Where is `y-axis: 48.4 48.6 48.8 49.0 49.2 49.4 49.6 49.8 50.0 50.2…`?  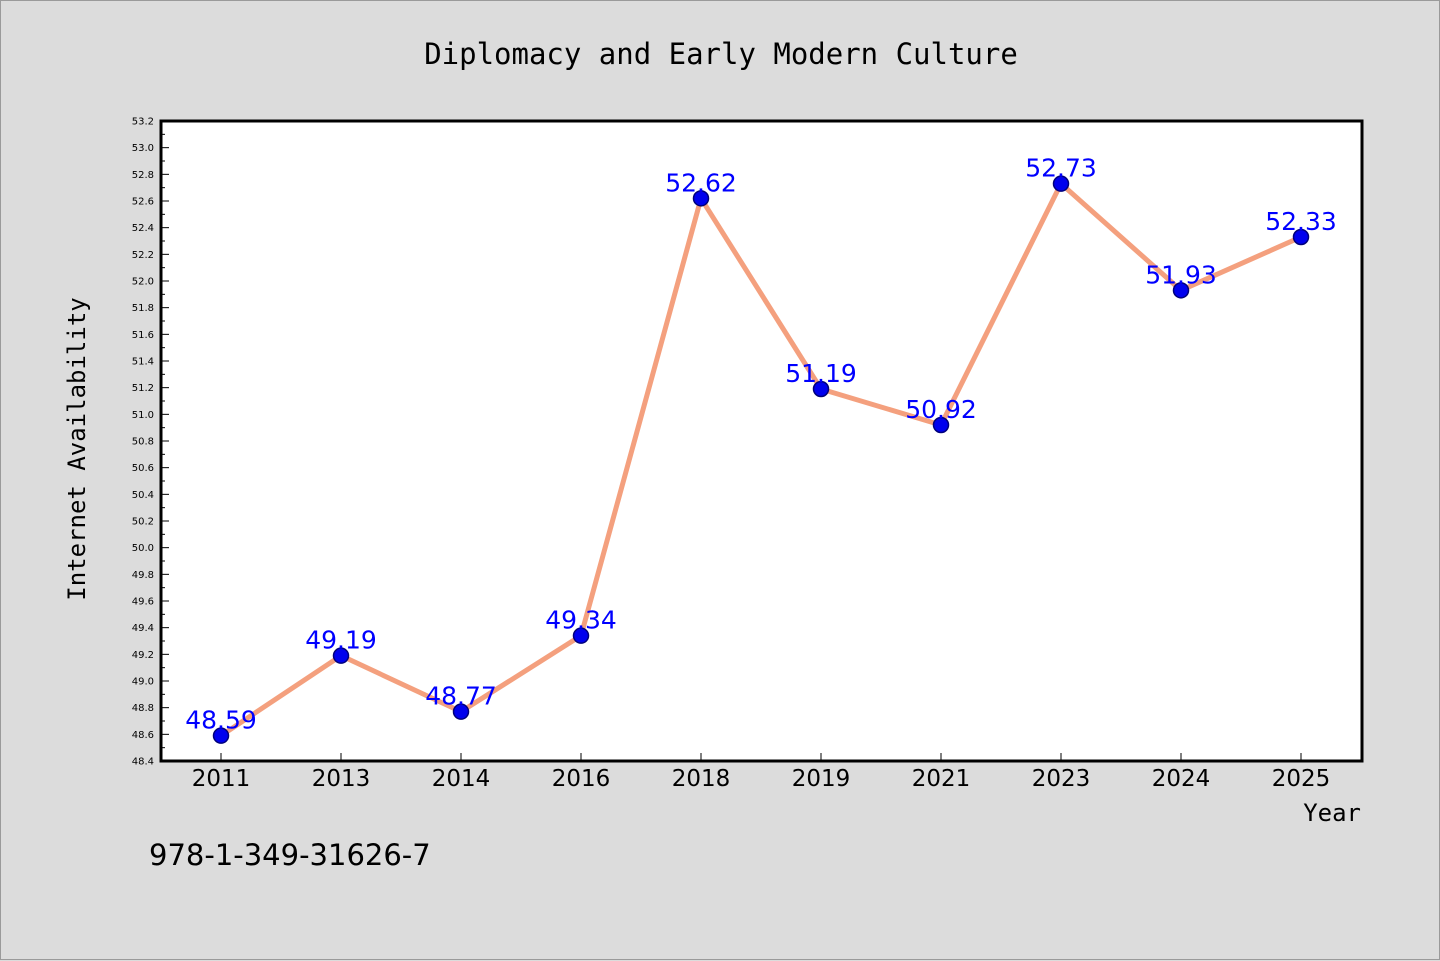
y-axis: 48.4 48.6 48.8 49.0 49.2 49.4 49.6 49.8 50.0 50.2… is located at coordinates (150, 442).